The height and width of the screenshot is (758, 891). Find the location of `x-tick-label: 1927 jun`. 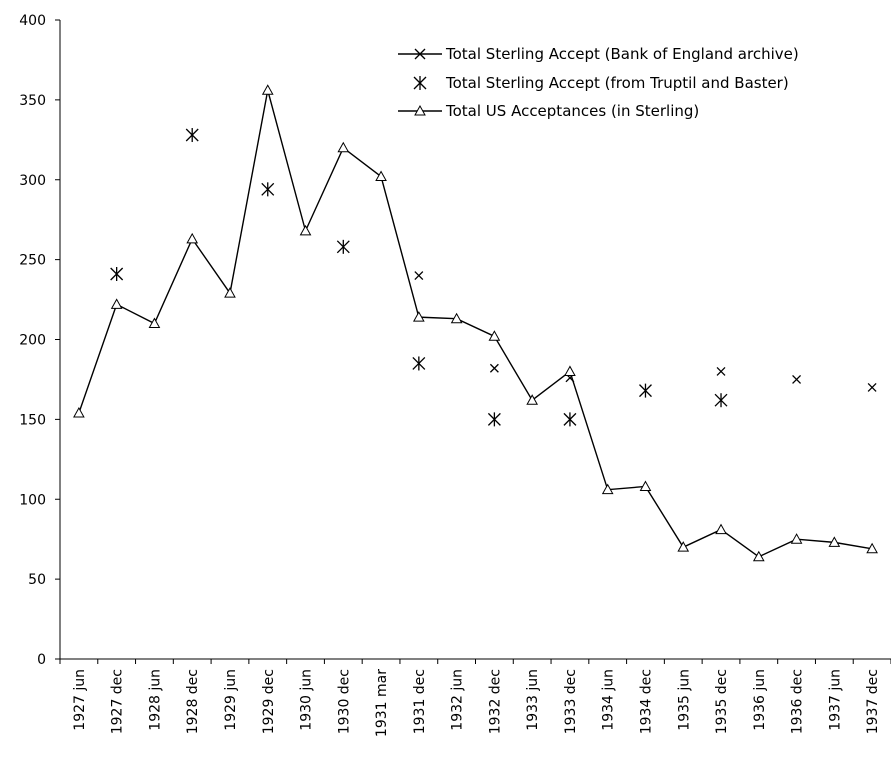

x-tick-label: 1927 jun is located at coordinates (80, 700).